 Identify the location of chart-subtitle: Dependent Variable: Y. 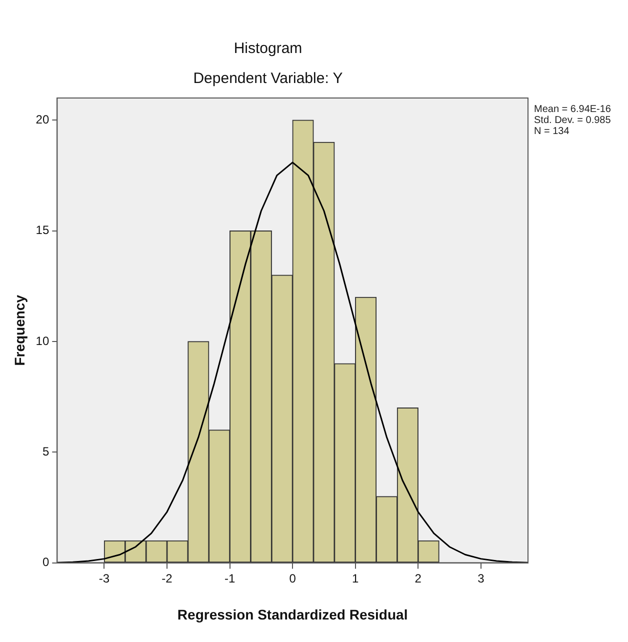
(268, 79).